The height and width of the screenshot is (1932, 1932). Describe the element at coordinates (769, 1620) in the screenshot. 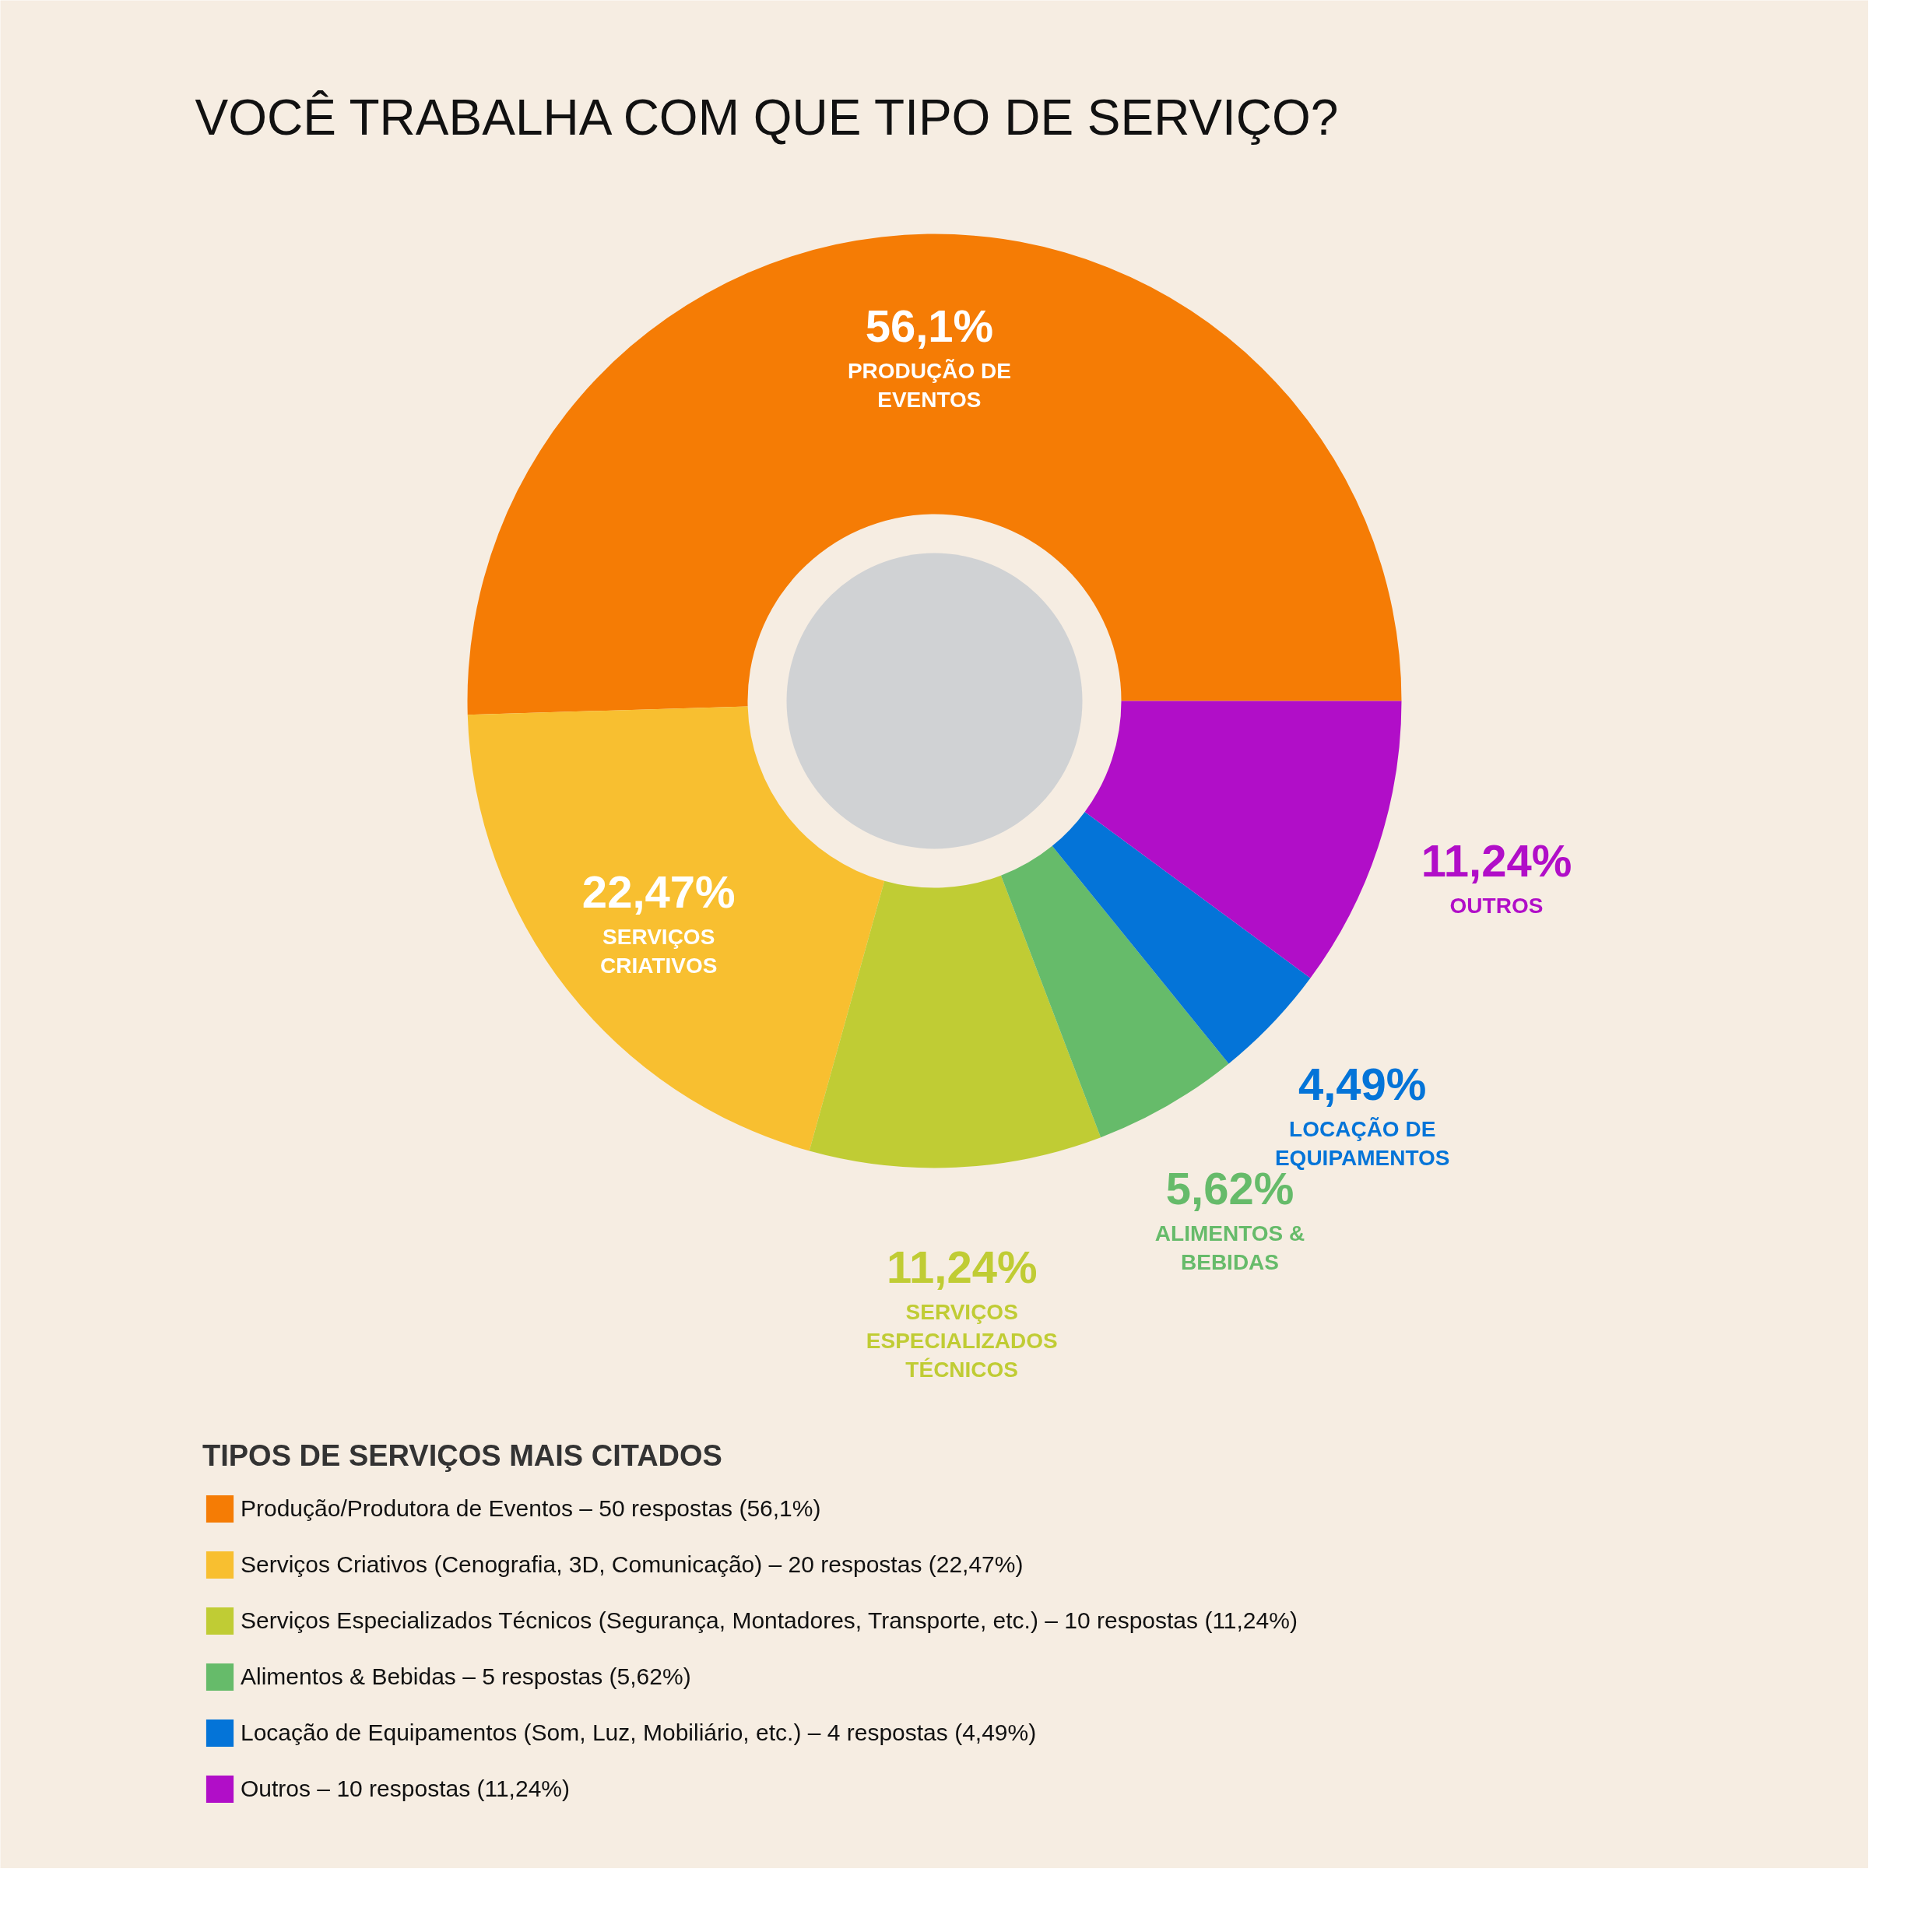

I see `legend-label: Serviços Especializados Técnicos (Segurança, Montadores, Transporte, etc.) – 10 respostas (11,24%)` at that location.